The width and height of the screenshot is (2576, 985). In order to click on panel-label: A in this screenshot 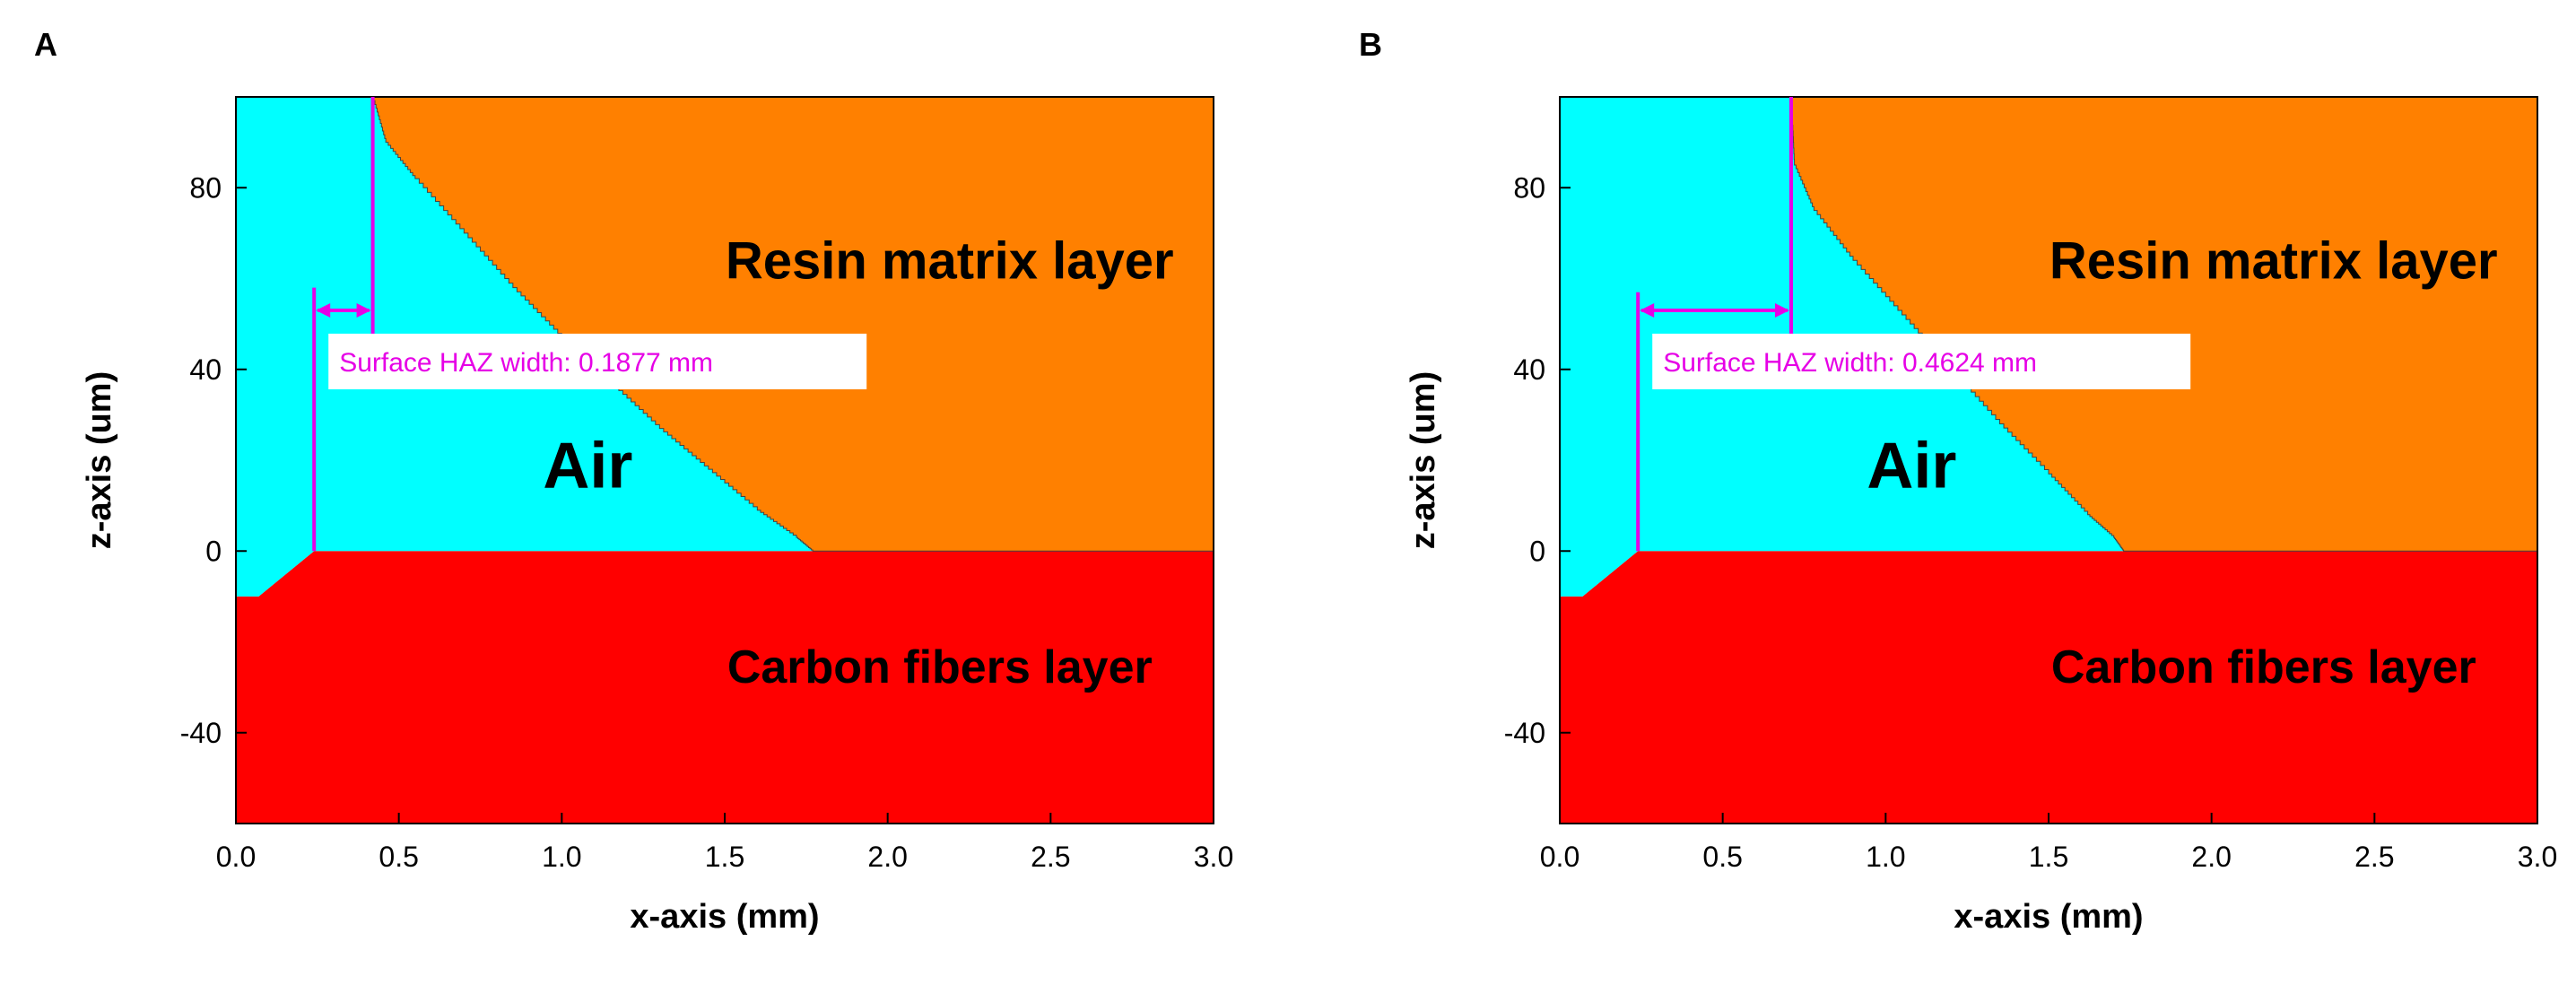, I will do `click(45, 44)`.